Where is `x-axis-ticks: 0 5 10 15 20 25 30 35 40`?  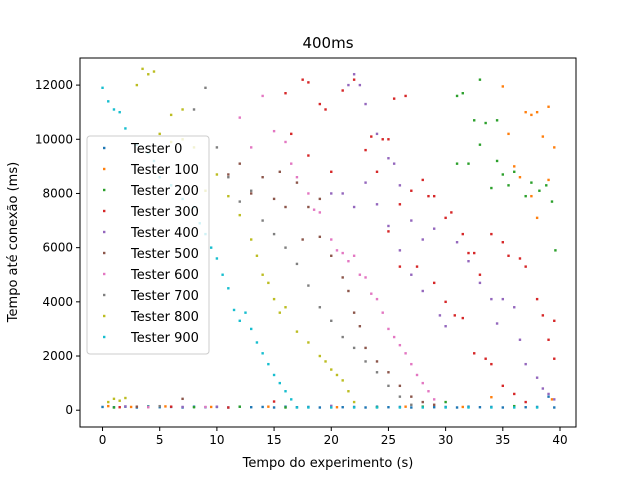
x-axis-ticks: 0 5 10 15 20 25 30 35 40 is located at coordinates (333, 437).